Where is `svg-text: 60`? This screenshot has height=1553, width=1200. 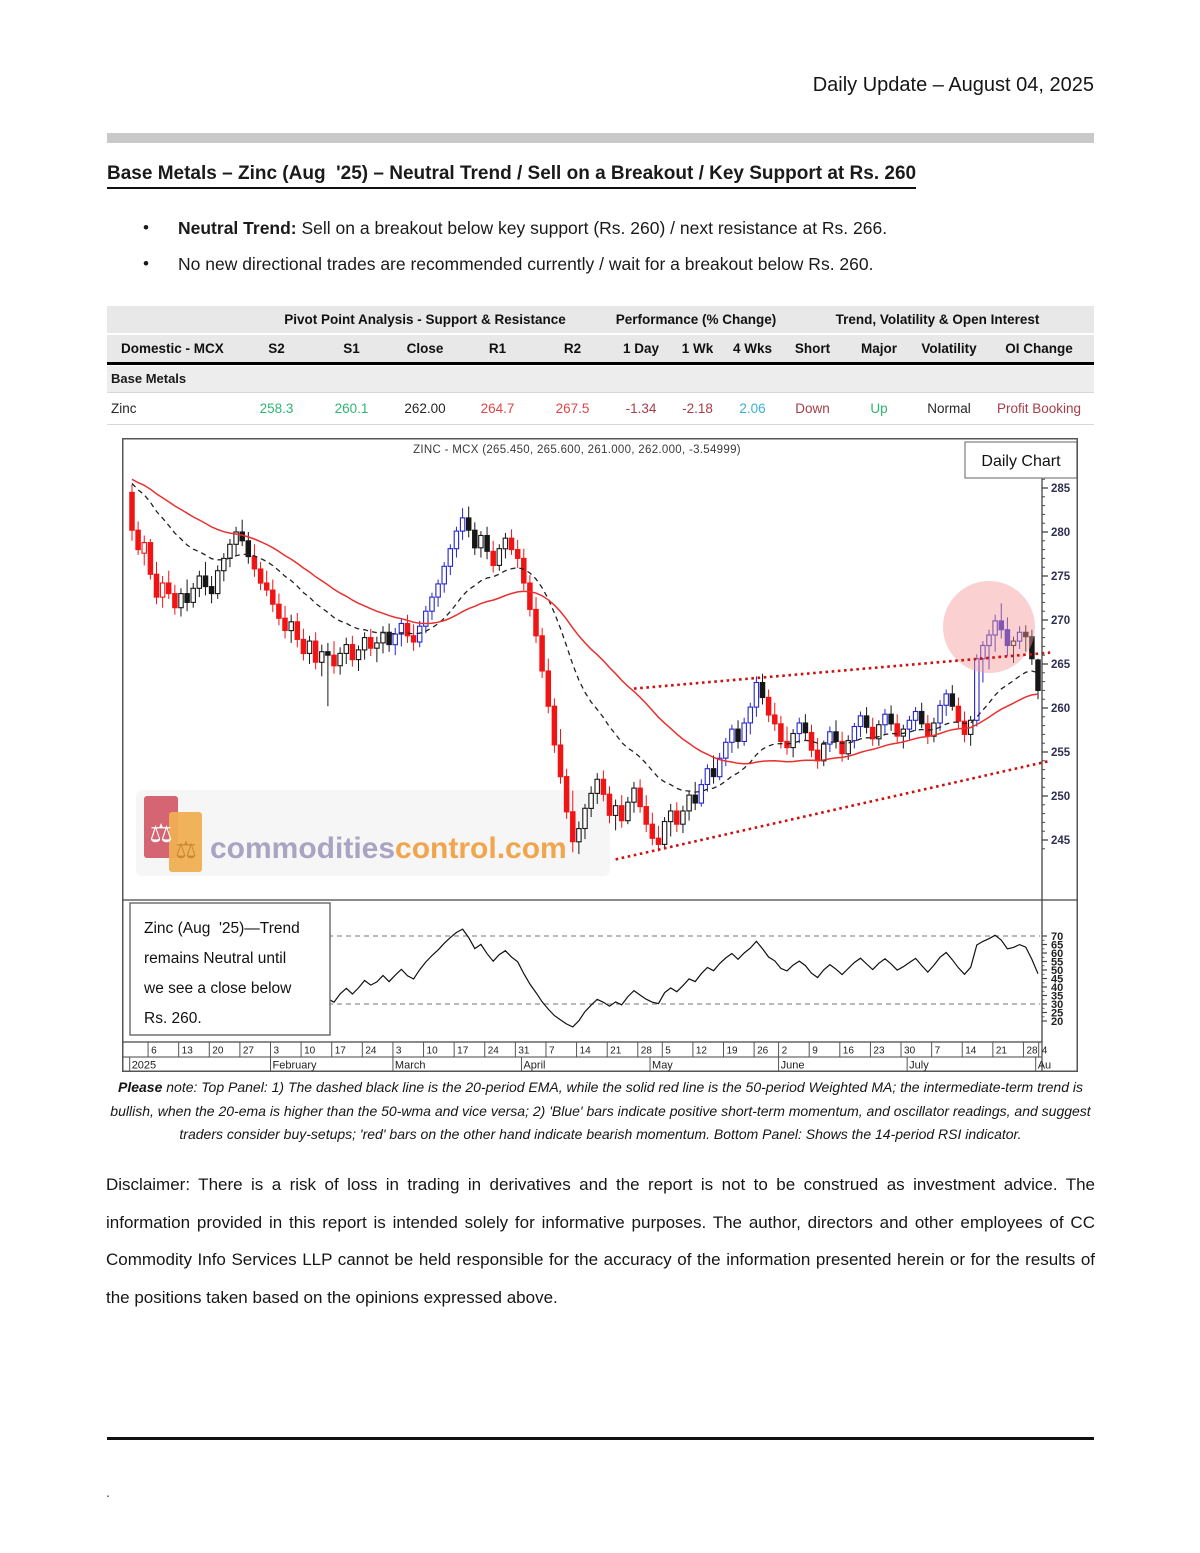
svg-text: 60 is located at coordinates (1057, 954).